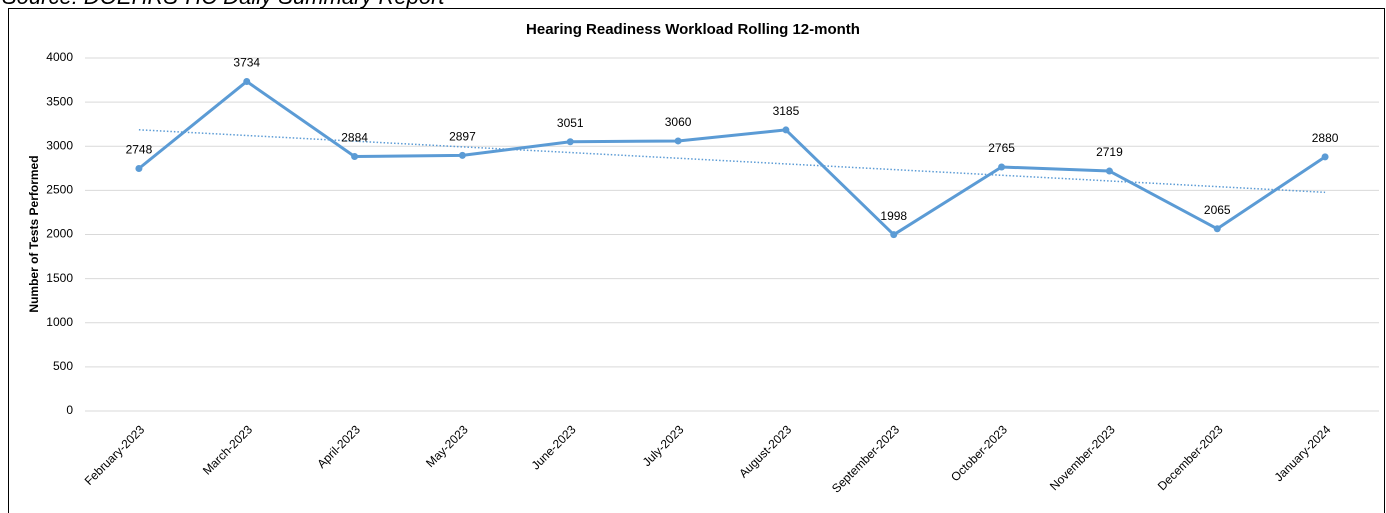  I want to click on source-note: Source: DOEHRS-HC Daily Summary Report, so click(223, 4).